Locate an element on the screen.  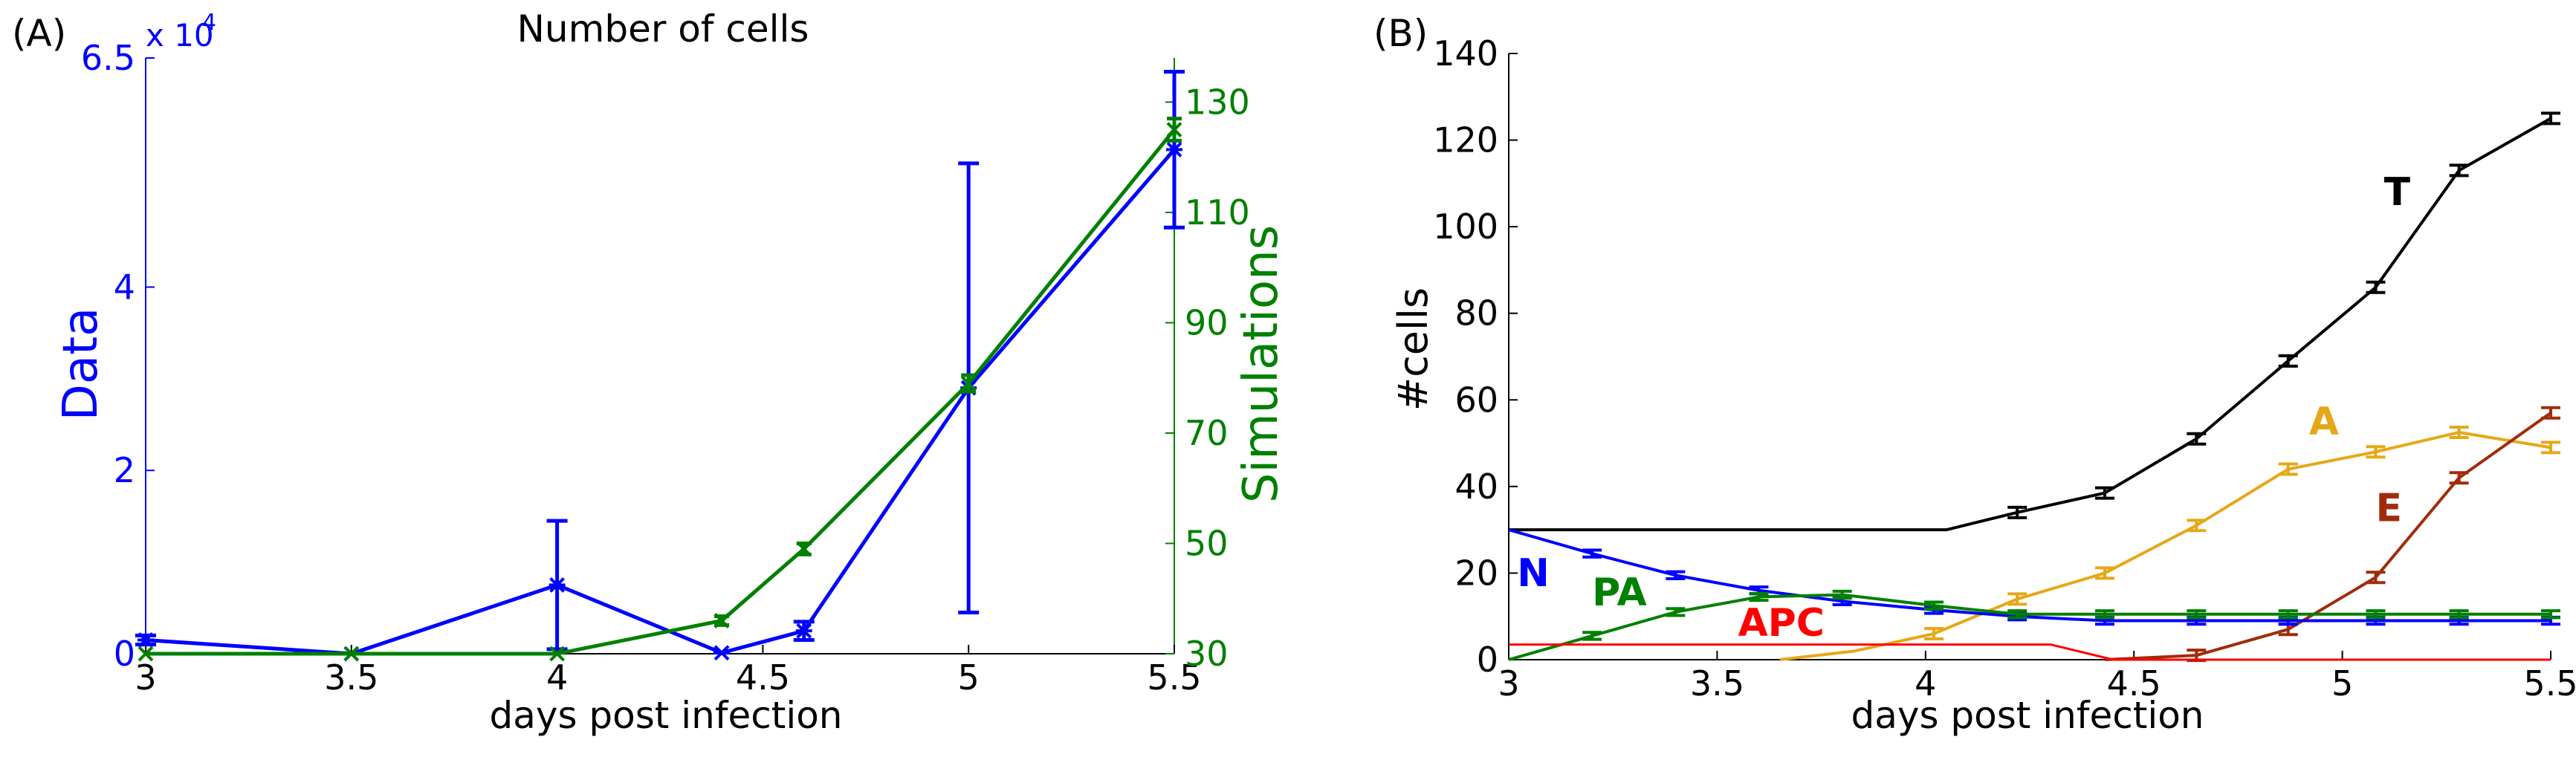
panel-b-x-tick-label: 4.5 is located at coordinates (2134, 683).